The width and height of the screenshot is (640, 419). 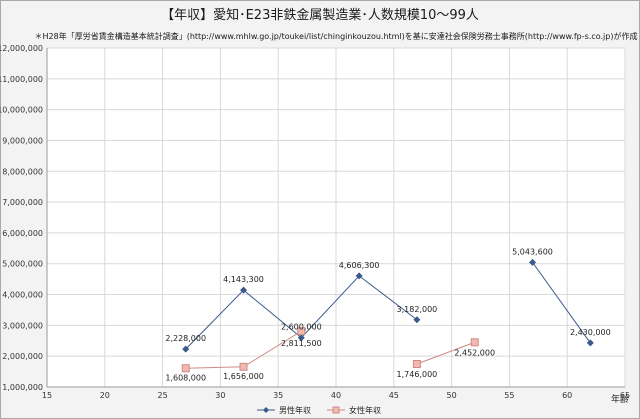 What do you see at coordinates (320, 15) in the screenshot?
I see `chart-title: 【年収】愛知･E23非鉄金属製造業･人数規模10～99人` at bounding box center [320, 15].